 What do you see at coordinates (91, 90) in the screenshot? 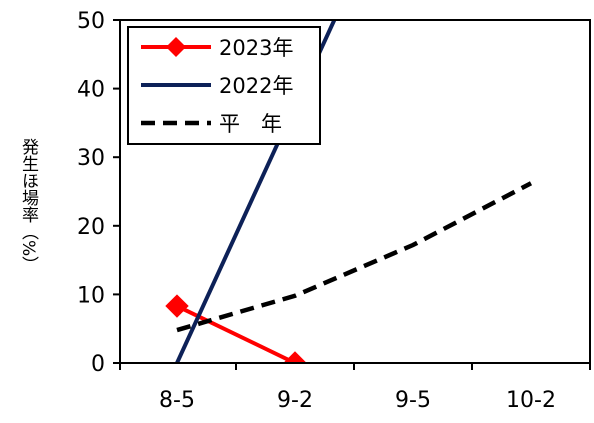
I see `y-tick-label: 40` at bounding box center [91, 90].